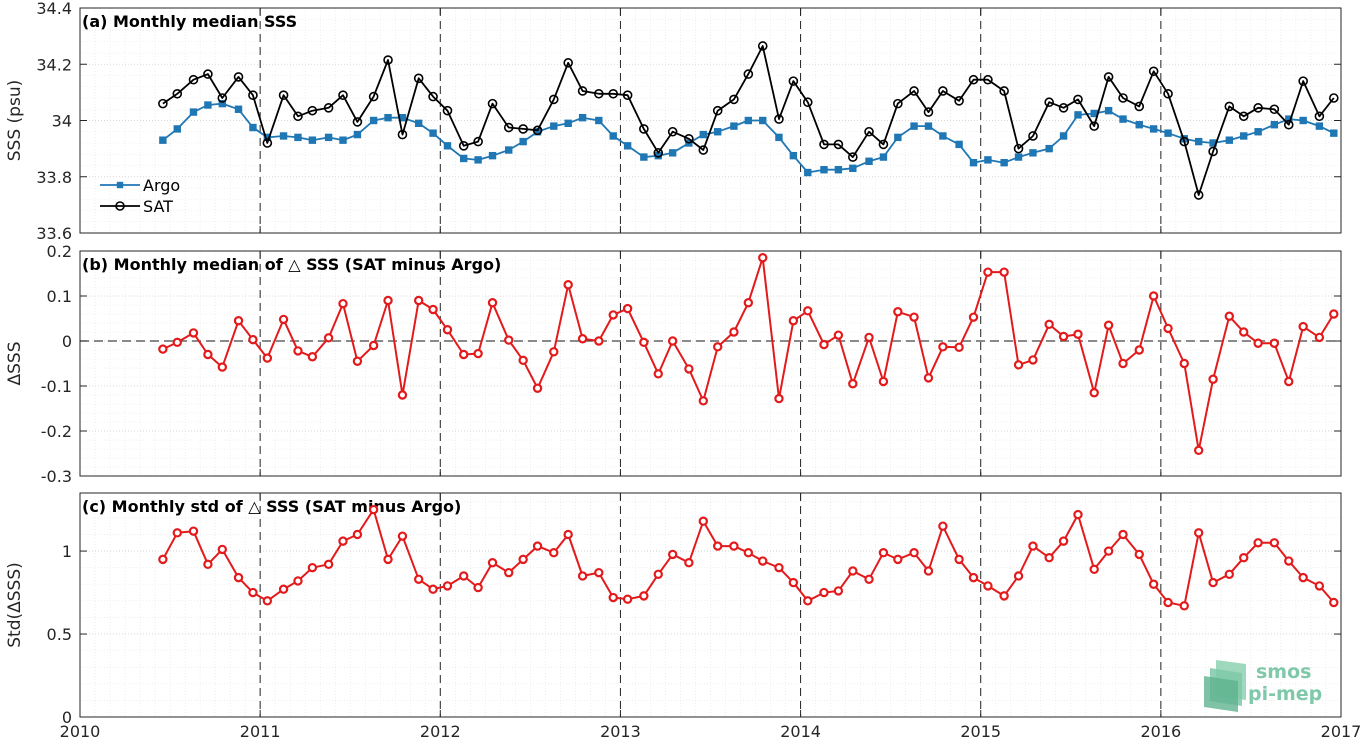  What do you see at coordinates (56, 476) in the screenshot?
I see `y-tick-label: -0.3` at bounding box center [56, 476].